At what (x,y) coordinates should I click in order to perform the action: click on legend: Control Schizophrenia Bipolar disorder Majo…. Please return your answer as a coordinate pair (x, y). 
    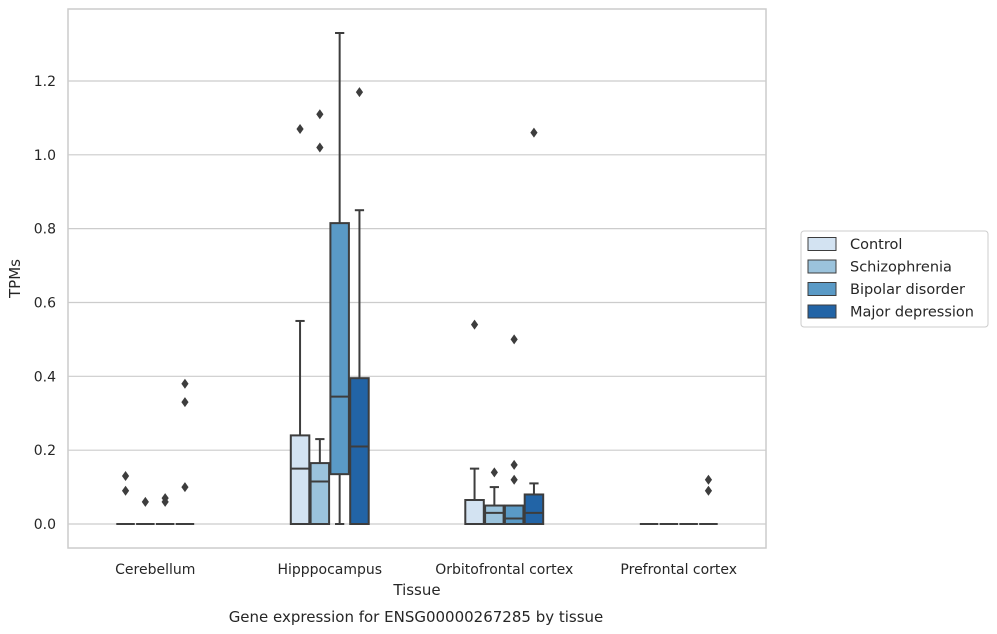
    Looking at the image, I should click on (894, 279).